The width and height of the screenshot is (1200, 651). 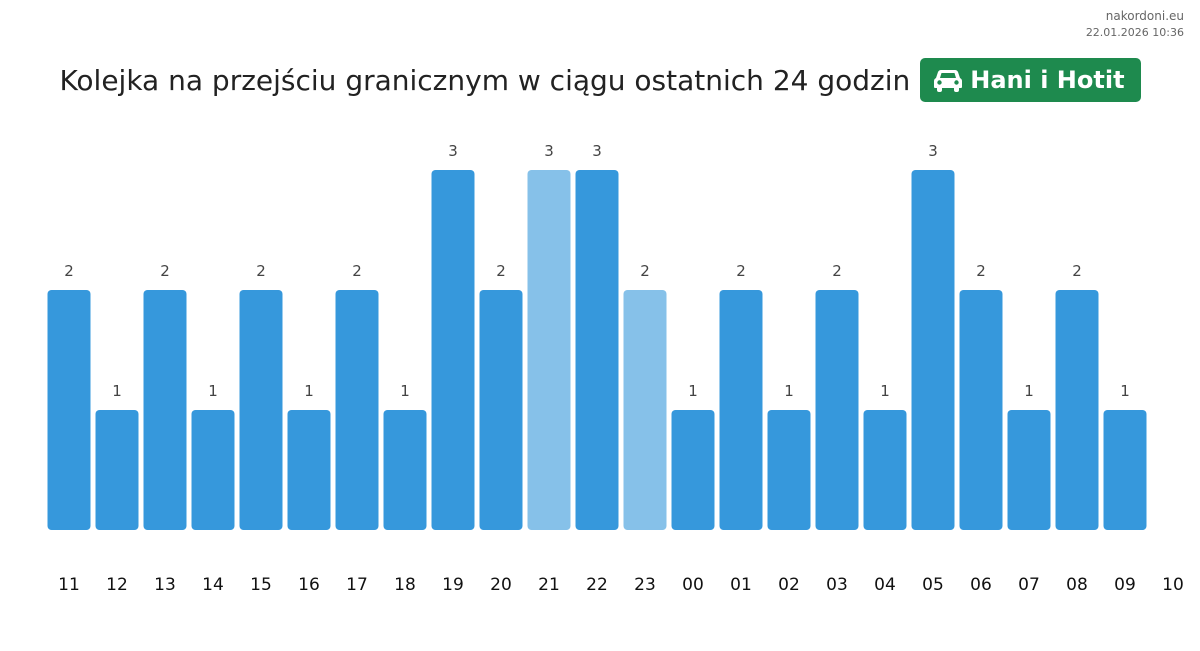 I want to click on value-label-00: 1, so click(x=693, y=391).